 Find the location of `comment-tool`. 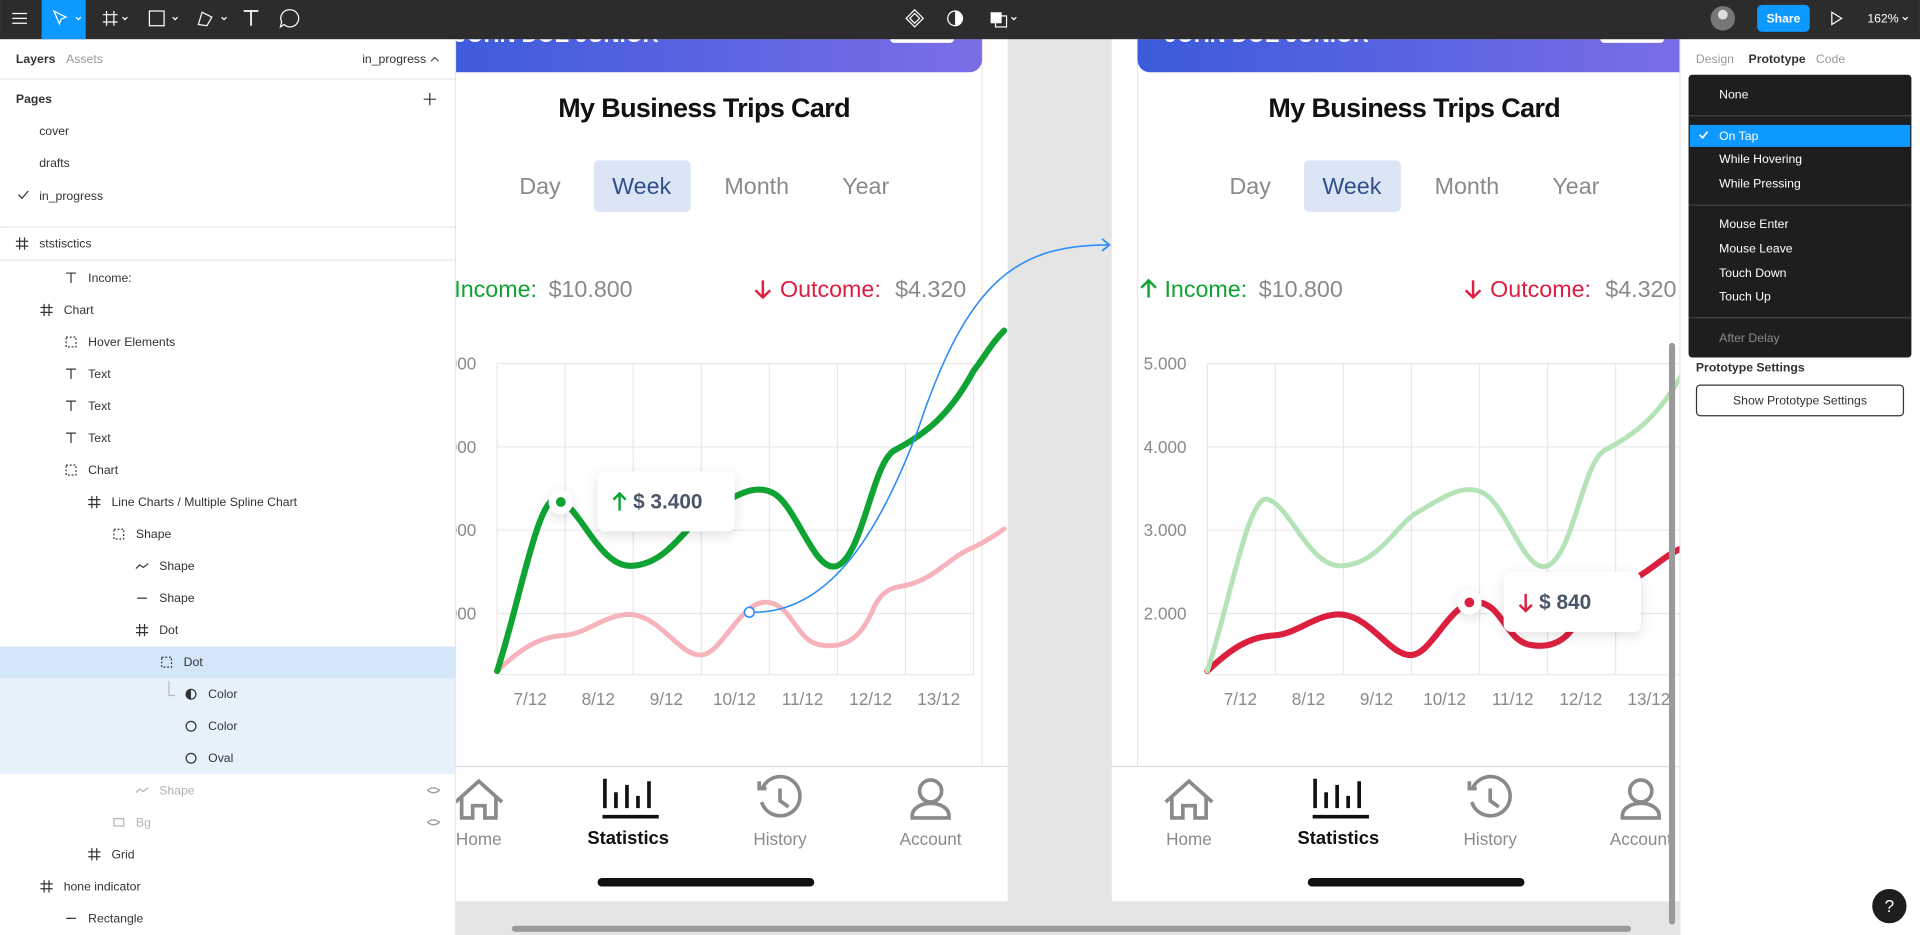

comment-tool is located at coordinates (289, 19).